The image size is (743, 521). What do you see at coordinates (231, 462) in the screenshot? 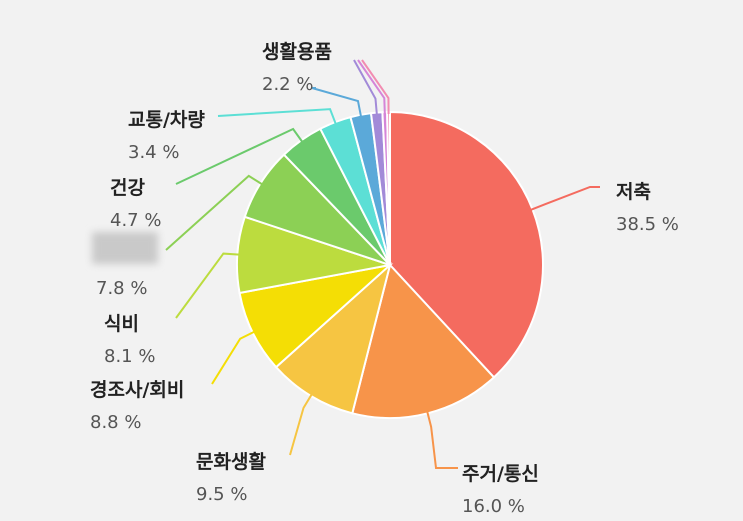
I see `slice-label-2: 문화생활` at bounding box center [231, 462].